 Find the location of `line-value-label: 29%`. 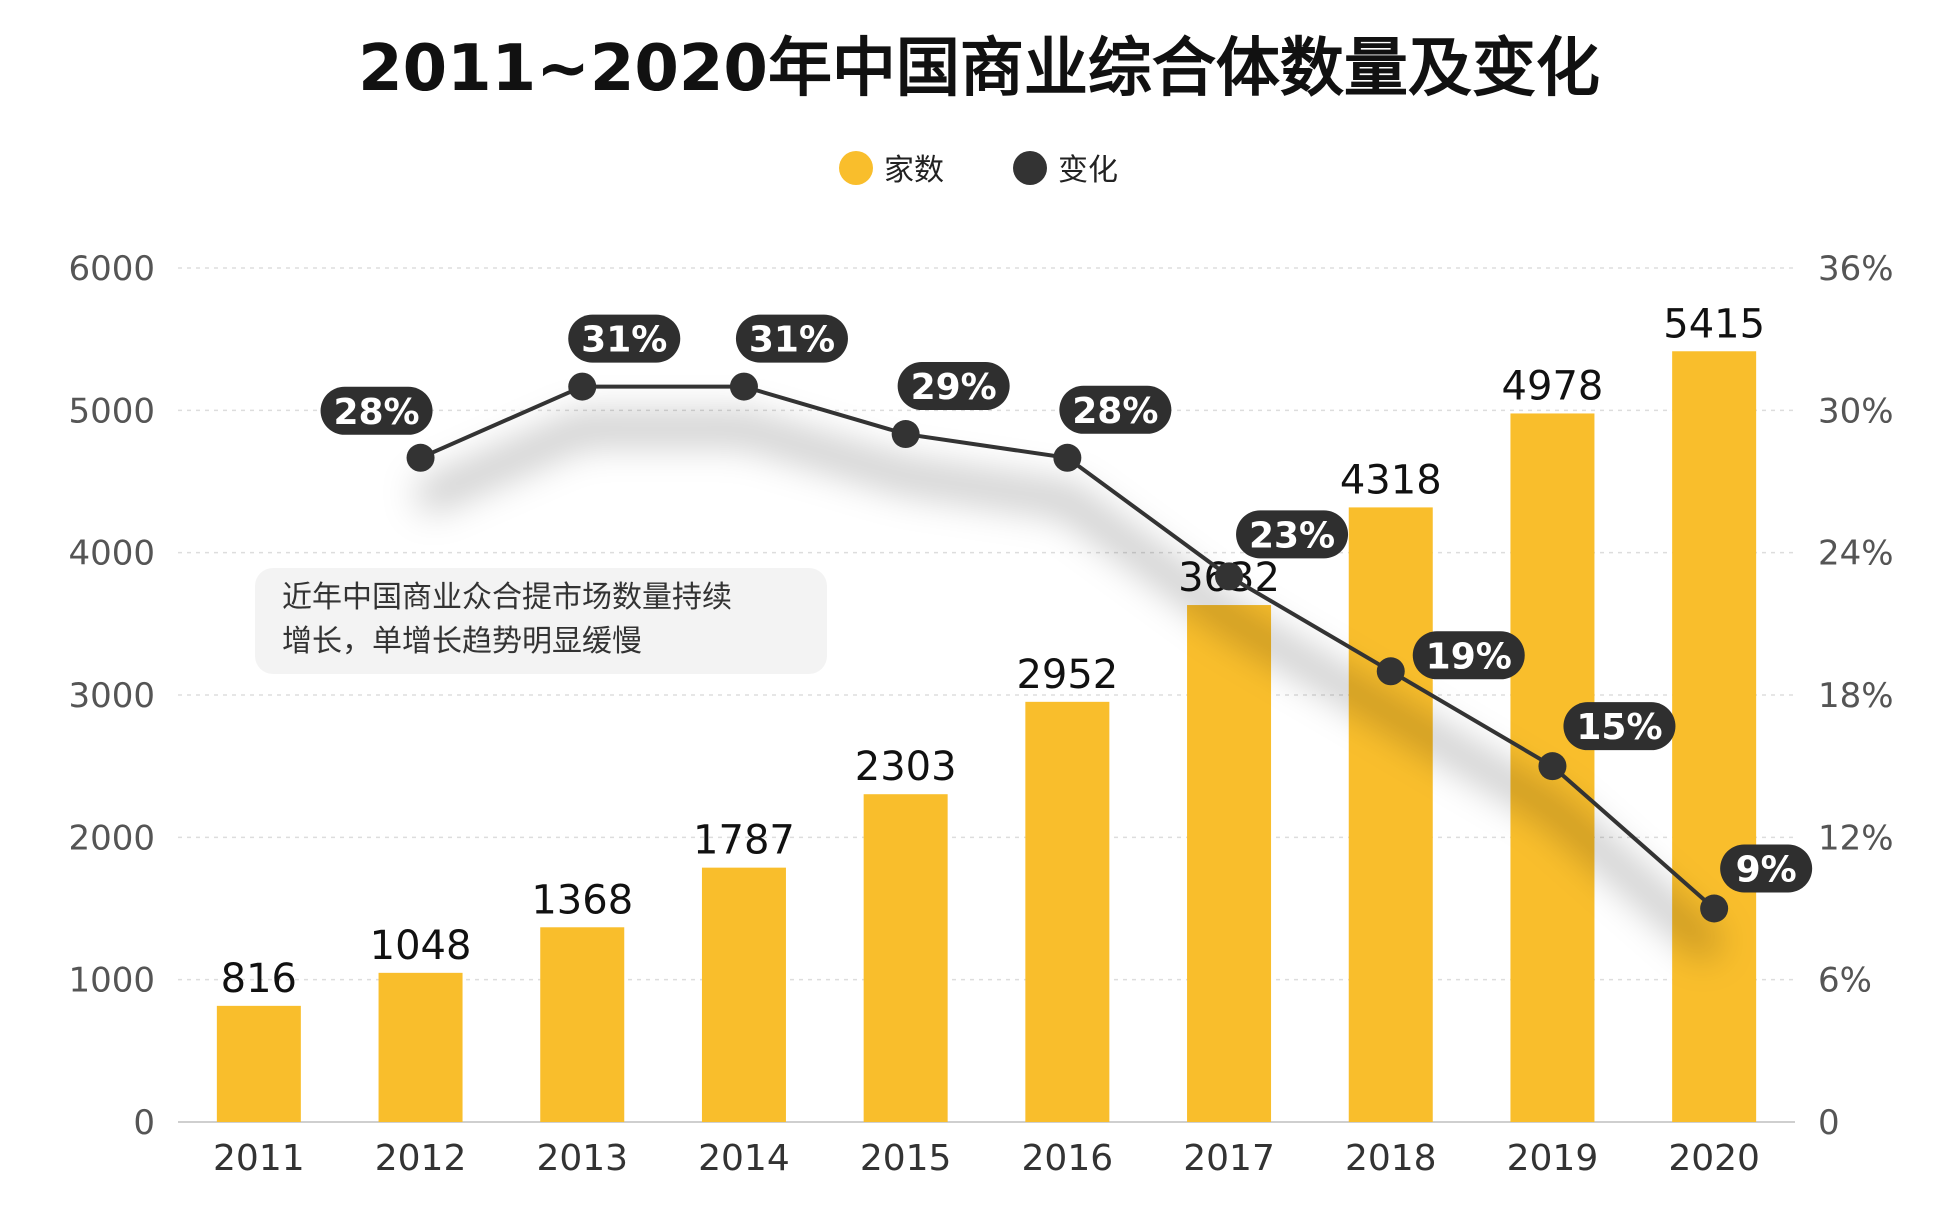

line-value-label: 29% is located at coordinates (954, 387).